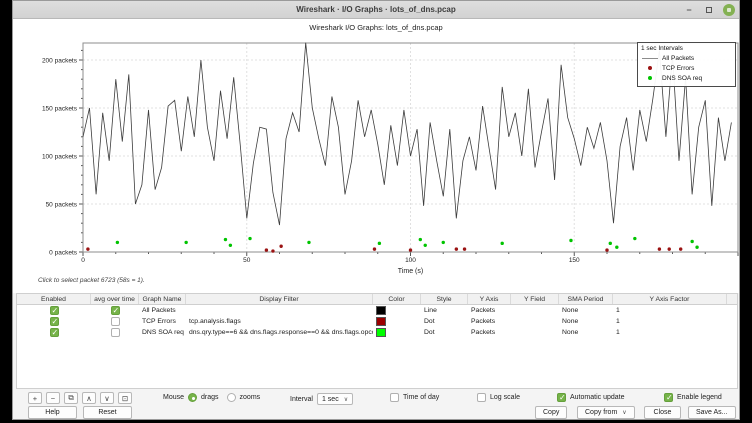 Image resolution: width=752 pixels, height=423 pixels. What do you see at coordinates (60, 156) in the screenshot?
I see `svg-text: 100 packets` at bounding box center [60, 156].